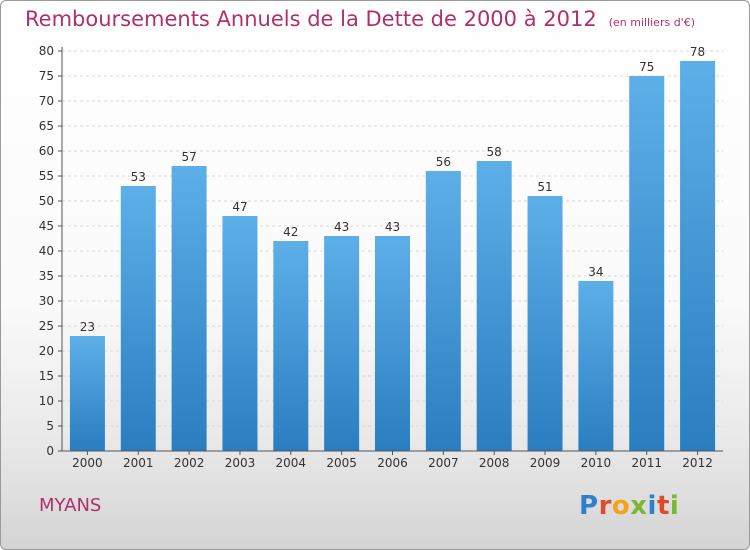  What do you see at coordinates (189, 463) in the screenshot?
I see `x-tick-label-2002: 2002` at bounding box center [189, 463].